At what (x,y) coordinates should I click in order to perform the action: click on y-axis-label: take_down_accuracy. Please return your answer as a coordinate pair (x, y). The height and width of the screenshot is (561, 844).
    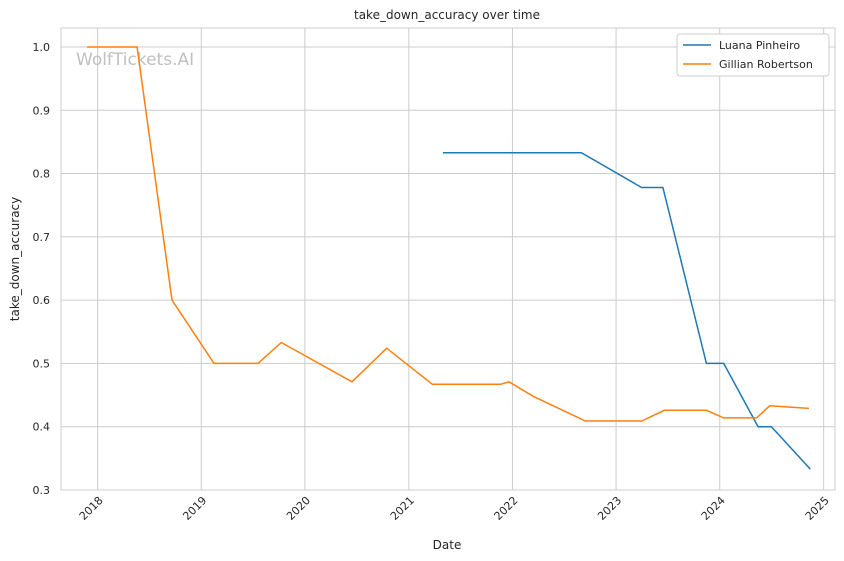
    Looking at the image, I should click on (15, 259).